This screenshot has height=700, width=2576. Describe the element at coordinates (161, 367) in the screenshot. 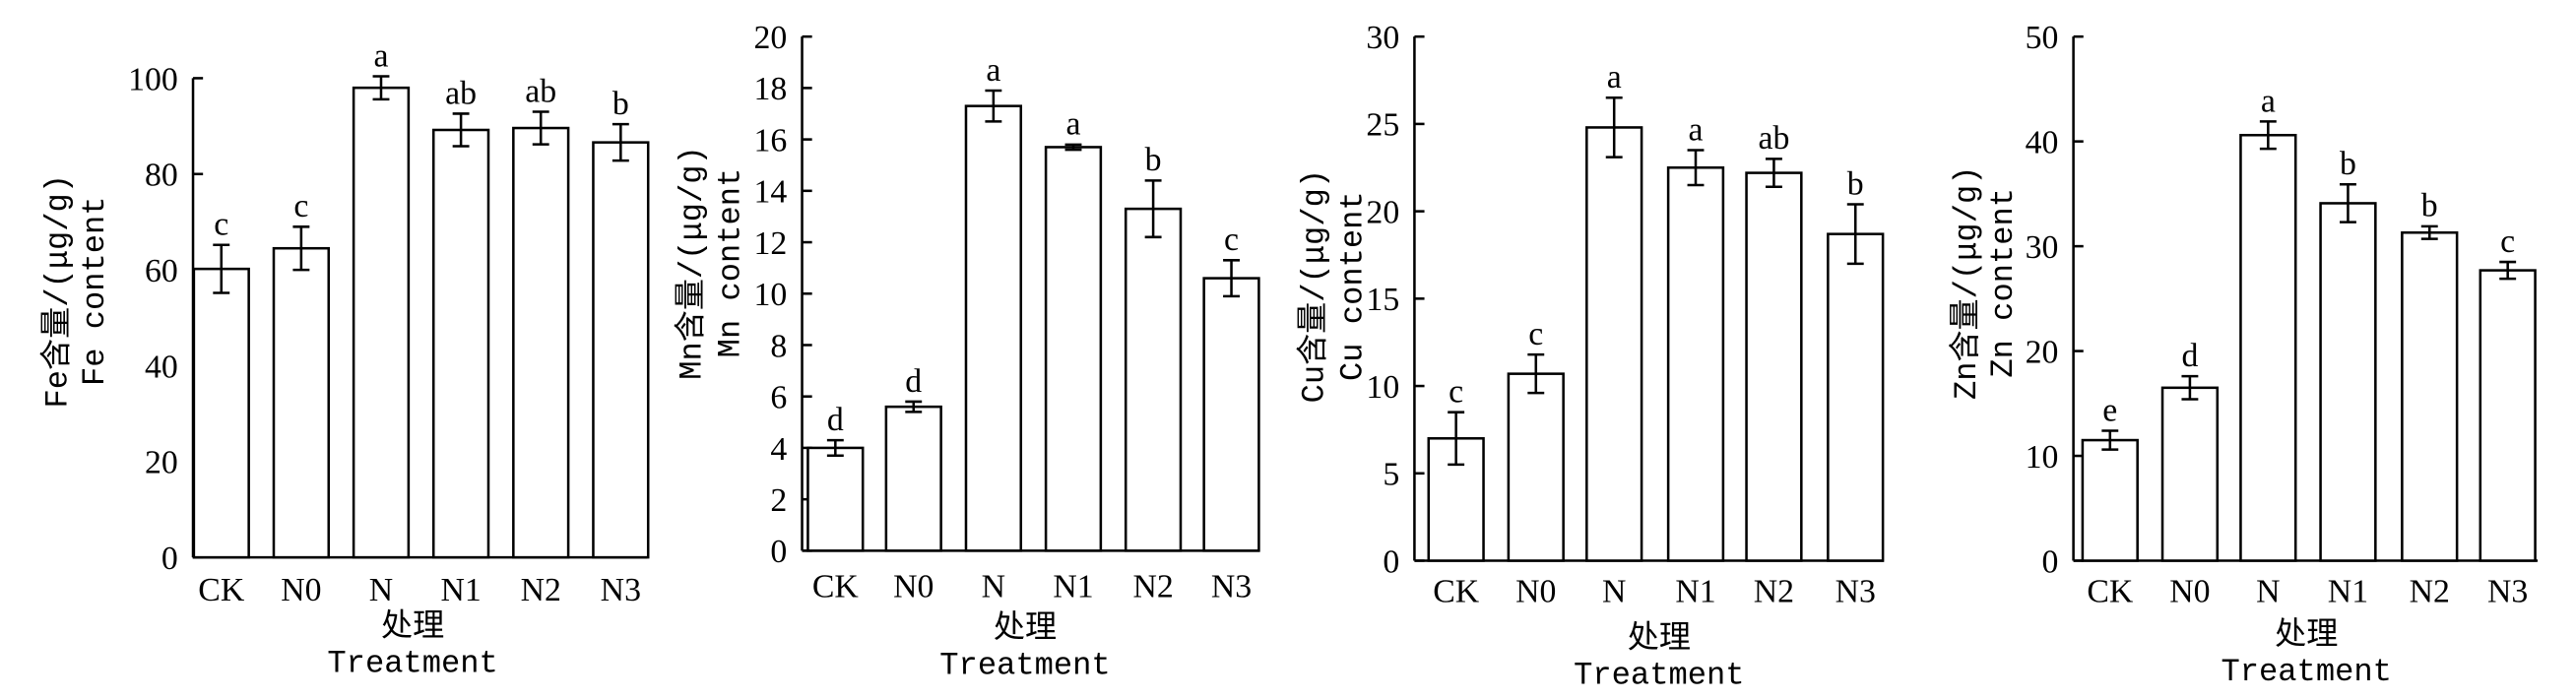

I see `y-tick-label: 40` at that location.